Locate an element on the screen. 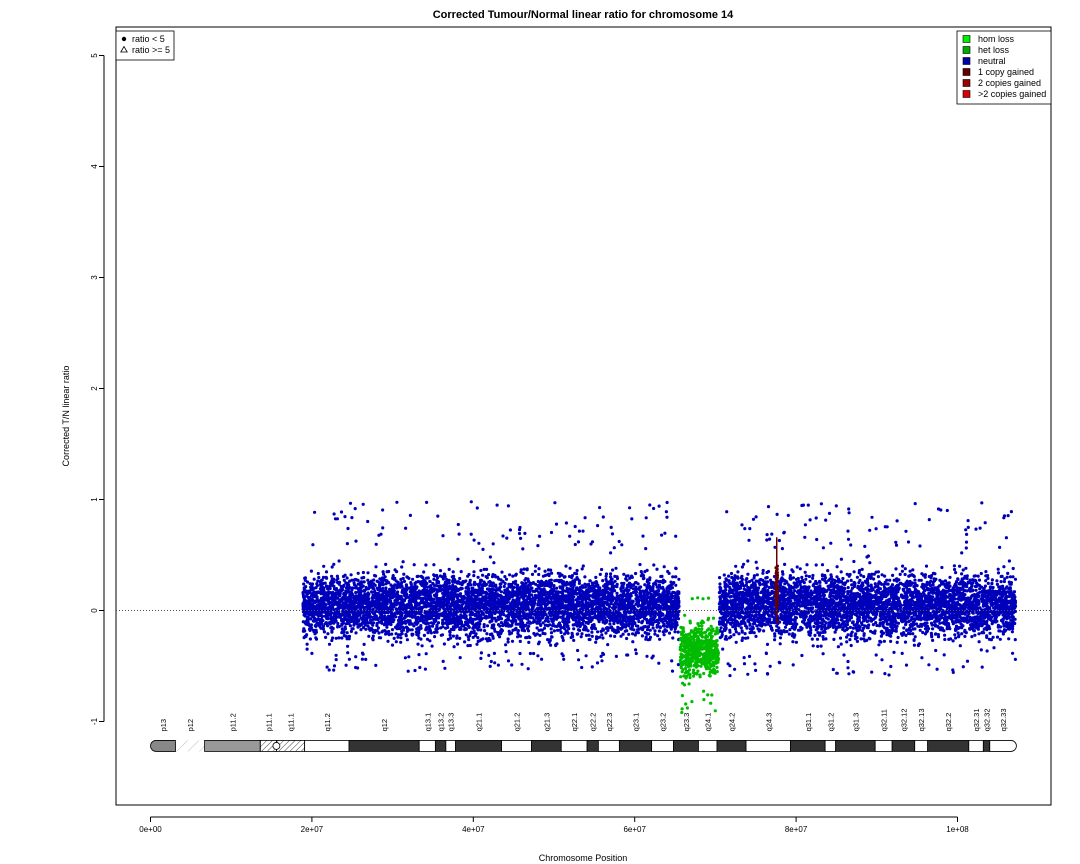 This screenshot has height=864, width=1080. ideogram-band-label: q22.2 is located at coordinates (593, 722).